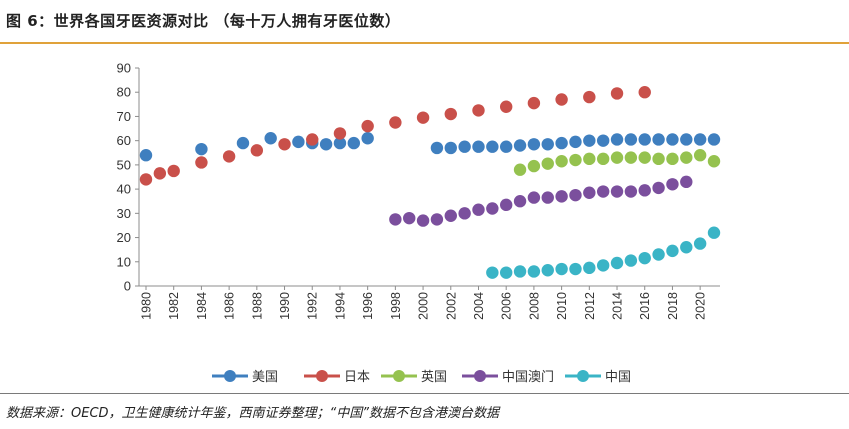  Describe the element at coordinates (124, 237) in the screenshot. I see `y-tick-label: 20` at that location.